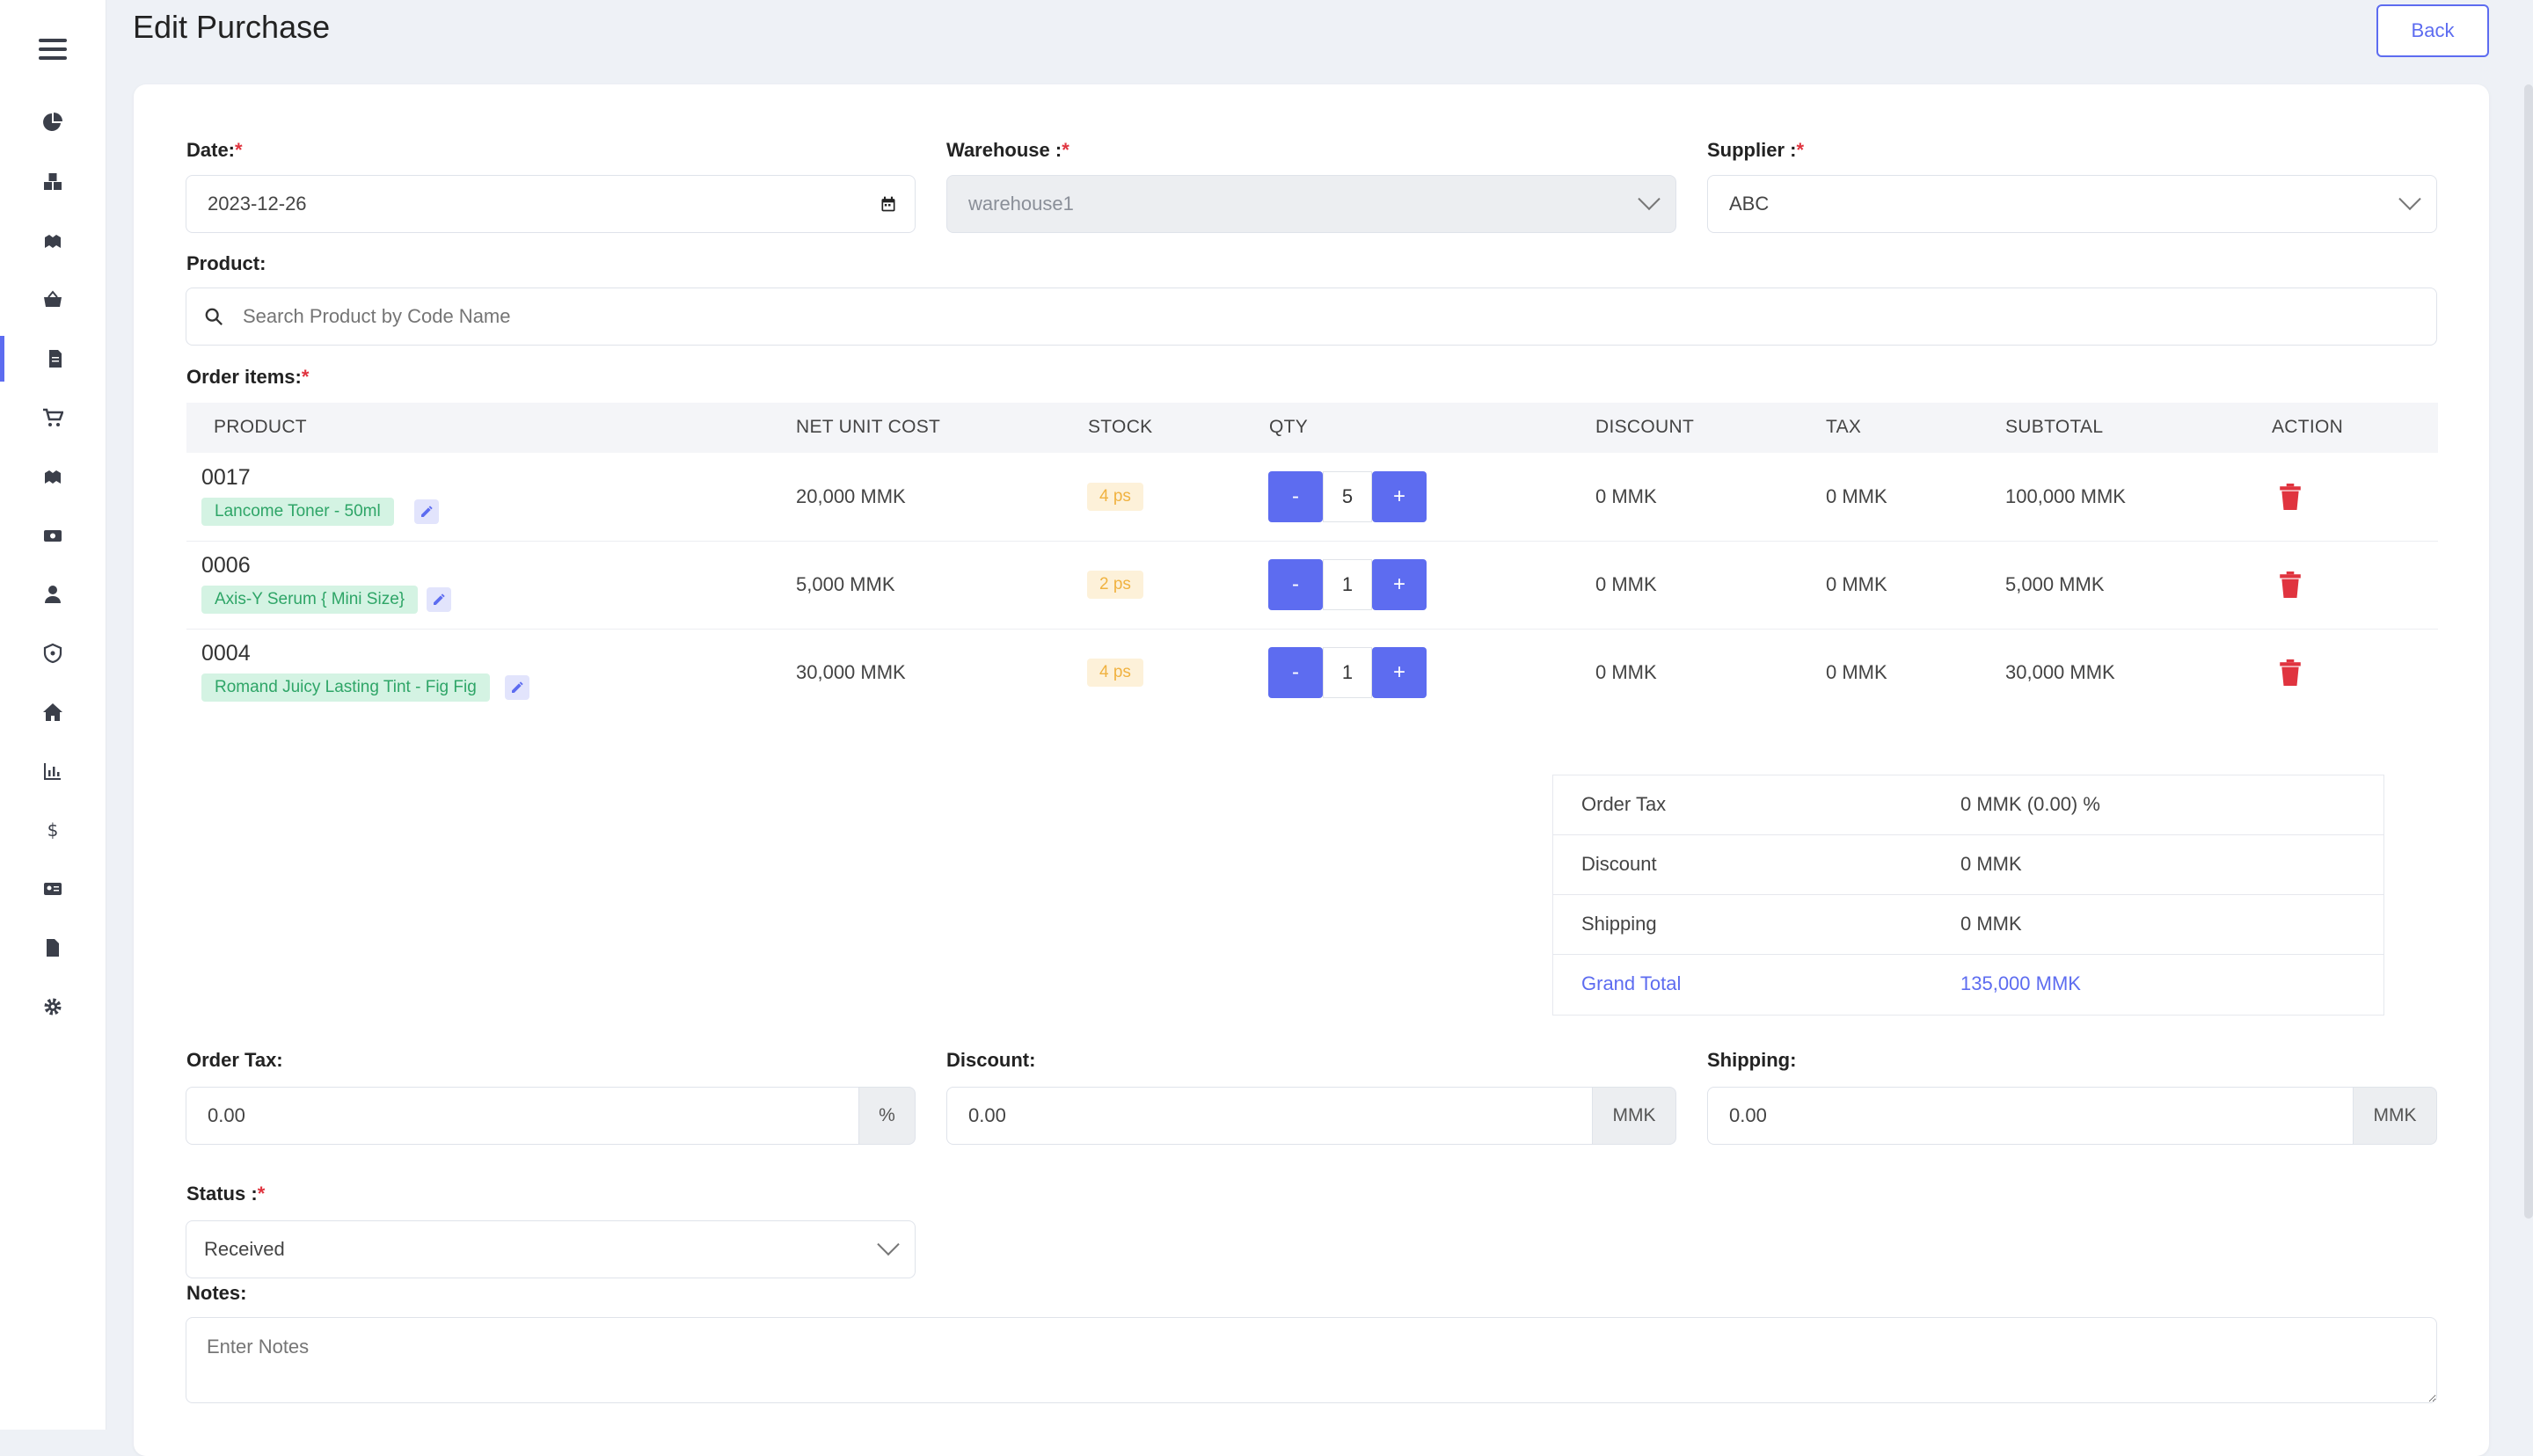 Image resolution: width=2533 pixels, height=1456 pixels. What do you see at coordinates (1121, 427) in the screenshot?
I see `th-stock: STOCK` at bounding box center [1121, 427].